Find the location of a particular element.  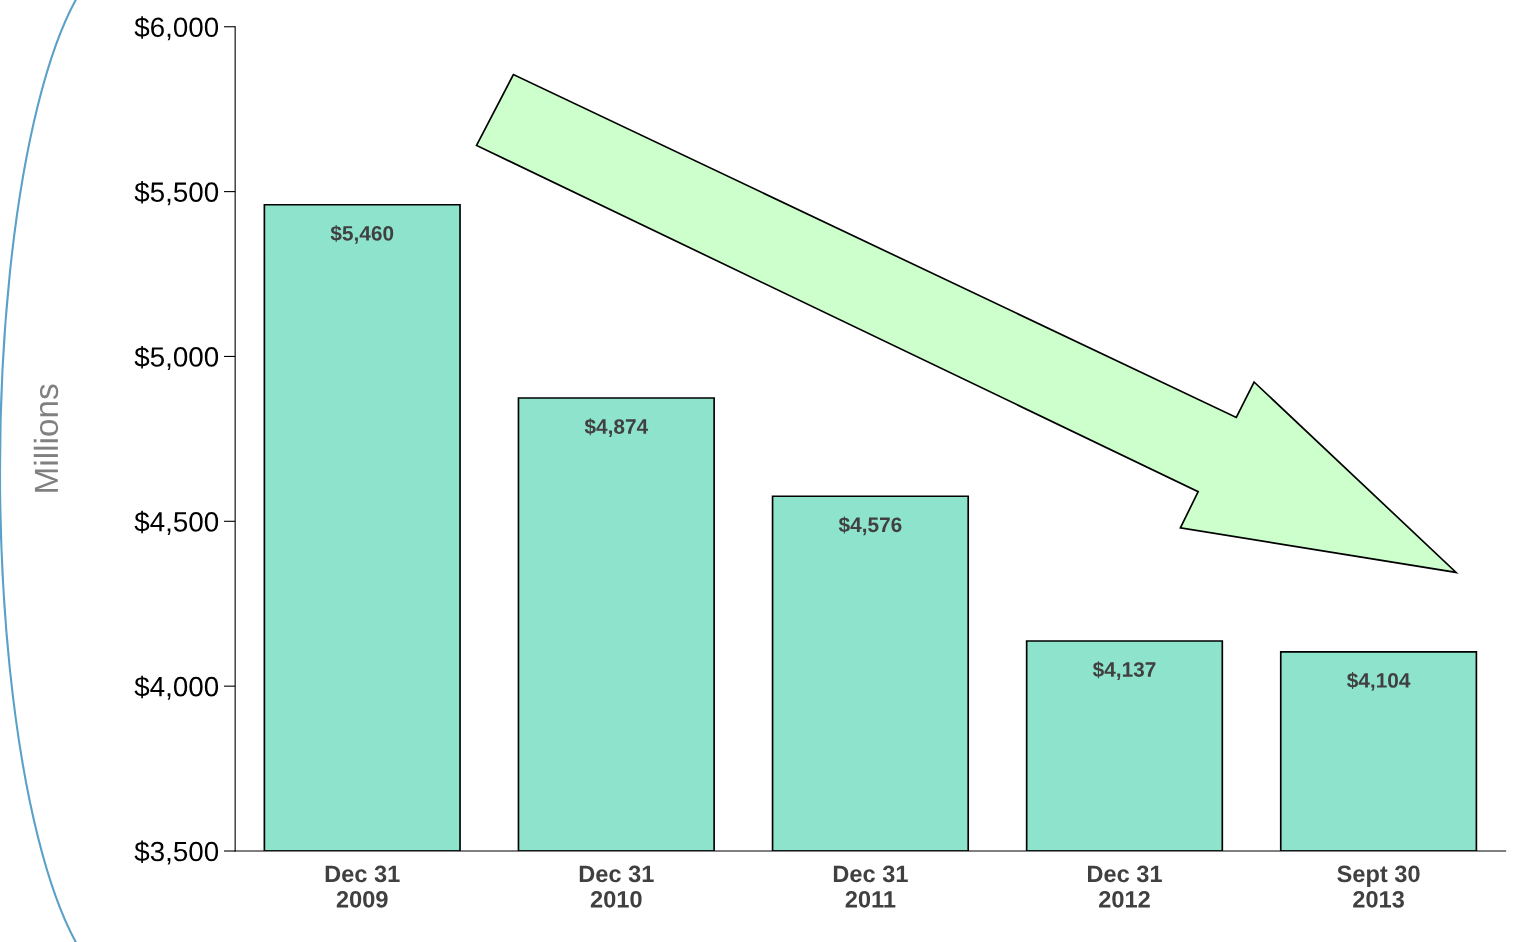

y-tick-label: $5,500 is located at coordinates (176, 193).